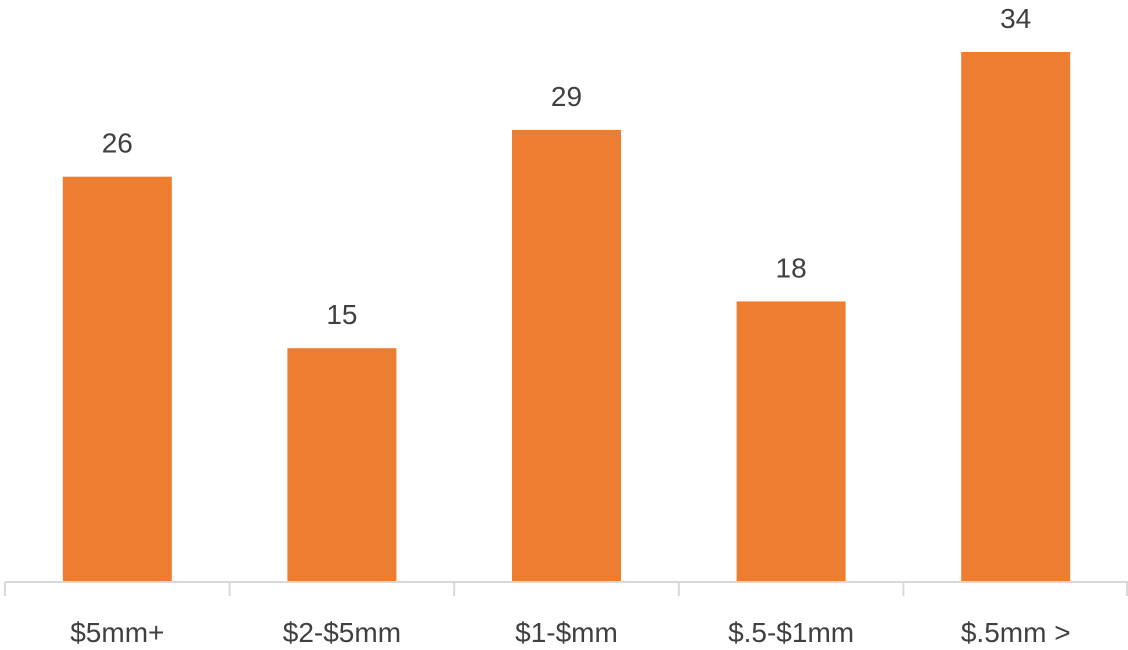  I want to click on value-label-4: 34, so click(1015, 18).